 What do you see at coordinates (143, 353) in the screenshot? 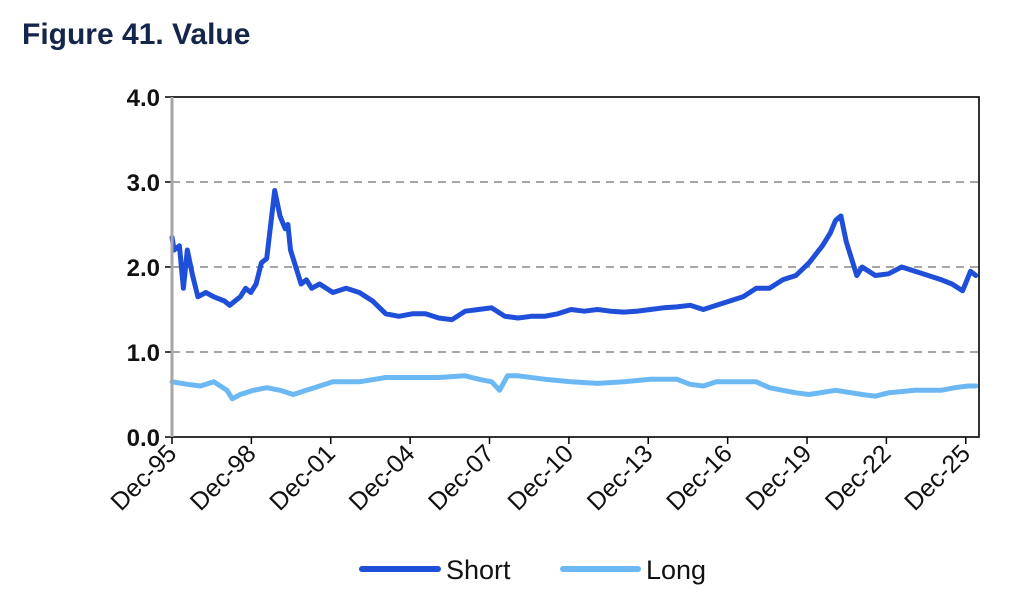
I see `y-tick-label: 1.0` at bounding box center [143, 353].